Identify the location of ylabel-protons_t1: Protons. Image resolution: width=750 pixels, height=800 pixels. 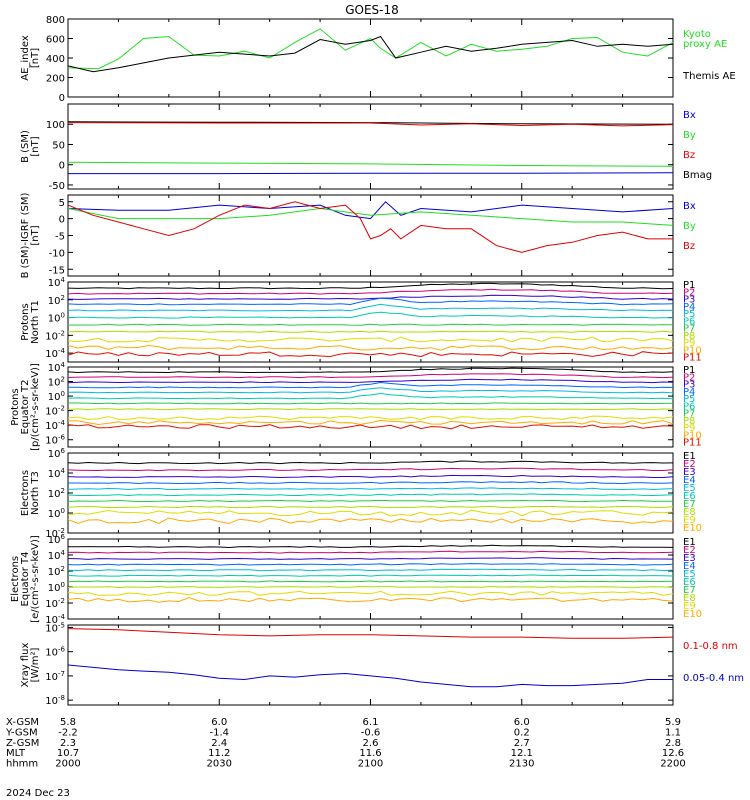
(25, 321).